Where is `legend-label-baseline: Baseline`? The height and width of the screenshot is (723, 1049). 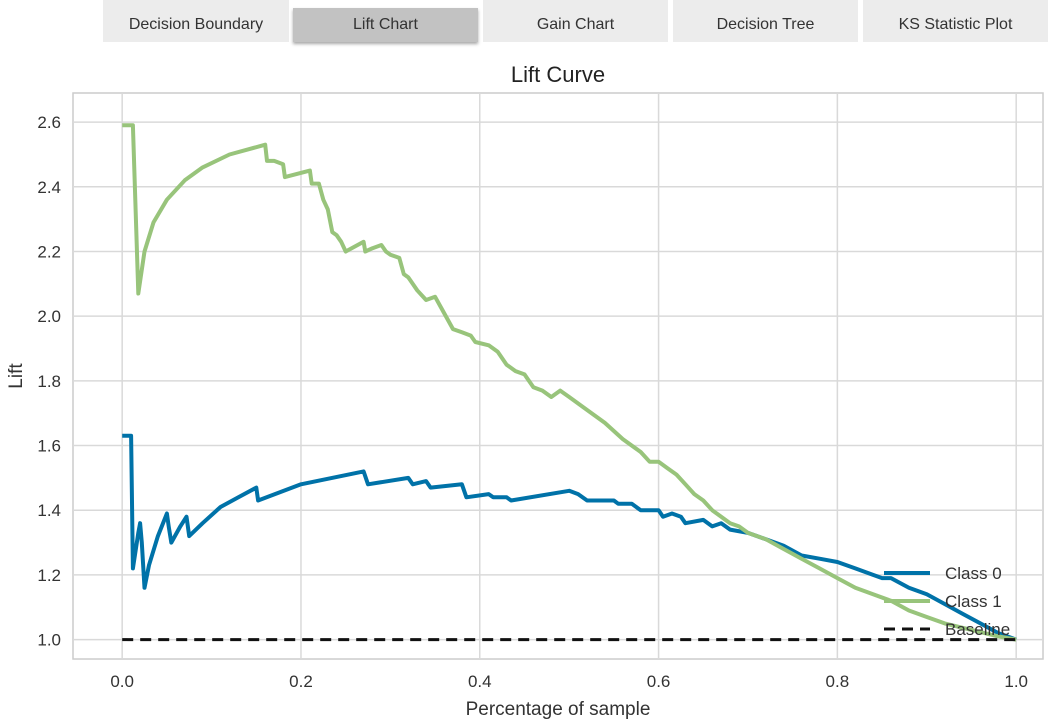
legend-label-baseline: Baseline is located at coordinates (977, 629).